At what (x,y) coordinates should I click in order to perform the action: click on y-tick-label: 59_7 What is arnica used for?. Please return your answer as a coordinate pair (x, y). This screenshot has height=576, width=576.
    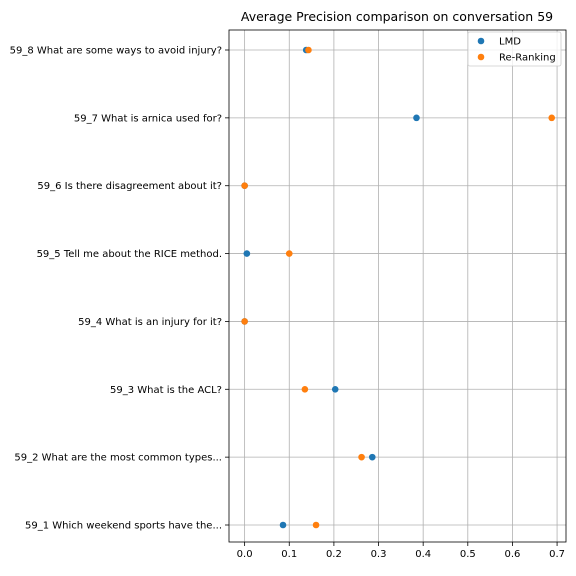
    Looking at the image, I should click on (148, 118).